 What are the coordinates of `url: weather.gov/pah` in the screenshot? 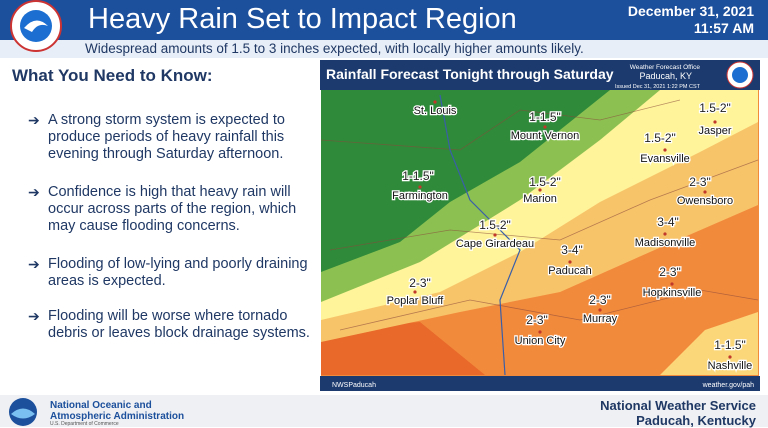 It's located at (728, 385).